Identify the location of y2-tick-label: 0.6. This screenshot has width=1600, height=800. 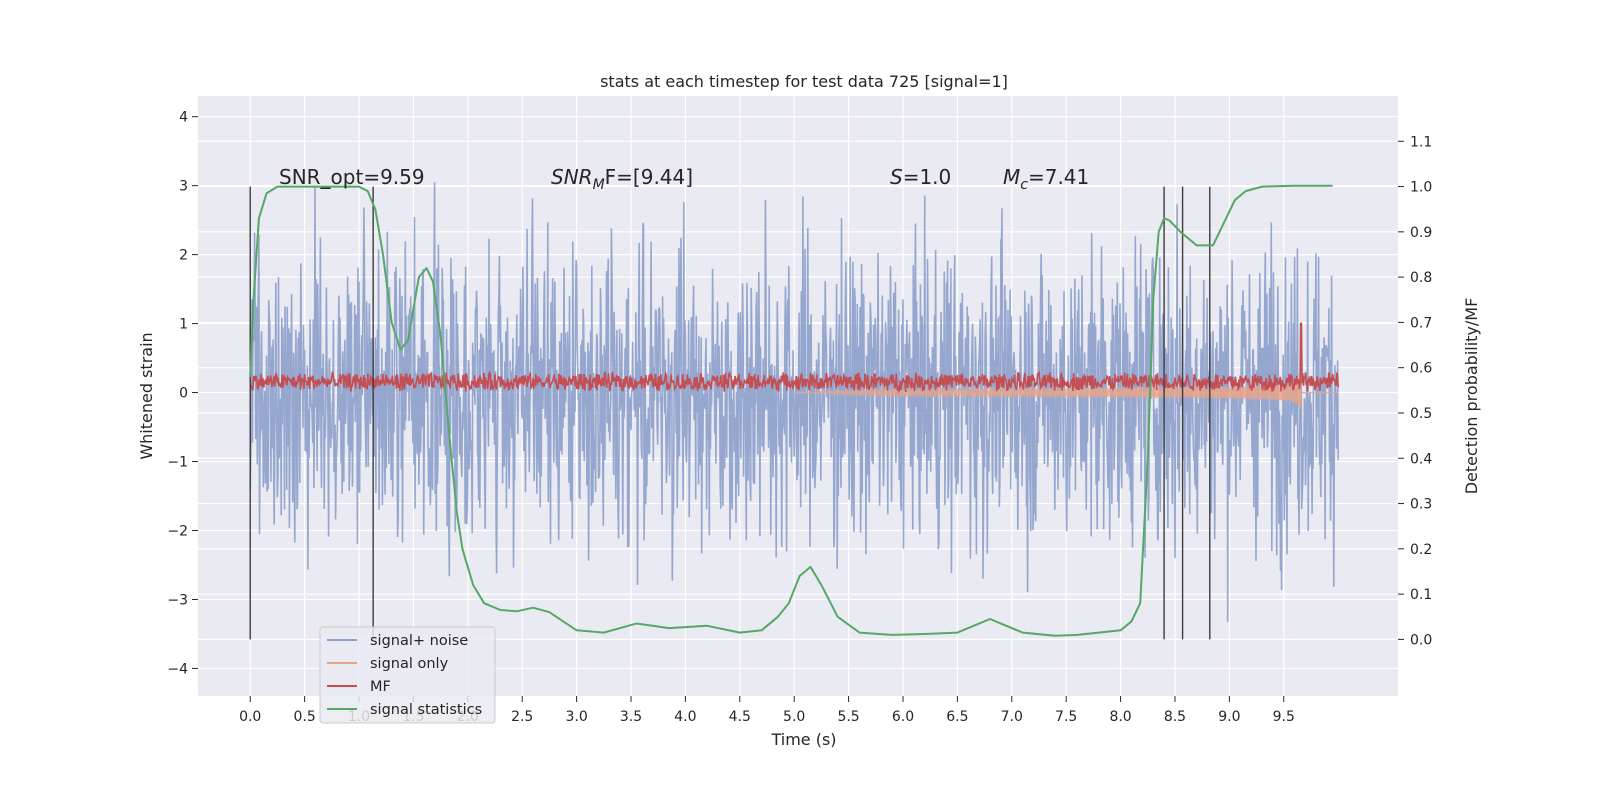
(1421, 369).